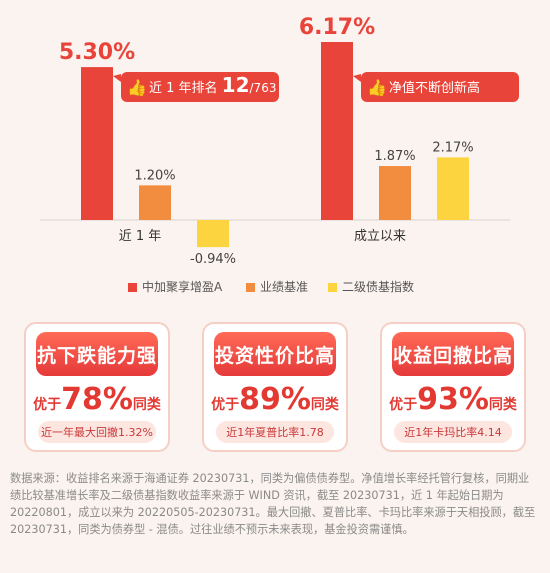  Describe the element at coordinates (97, 432) in the screenshot. I see `card-footnote: 近一年最大回撤1.32%` at that location.